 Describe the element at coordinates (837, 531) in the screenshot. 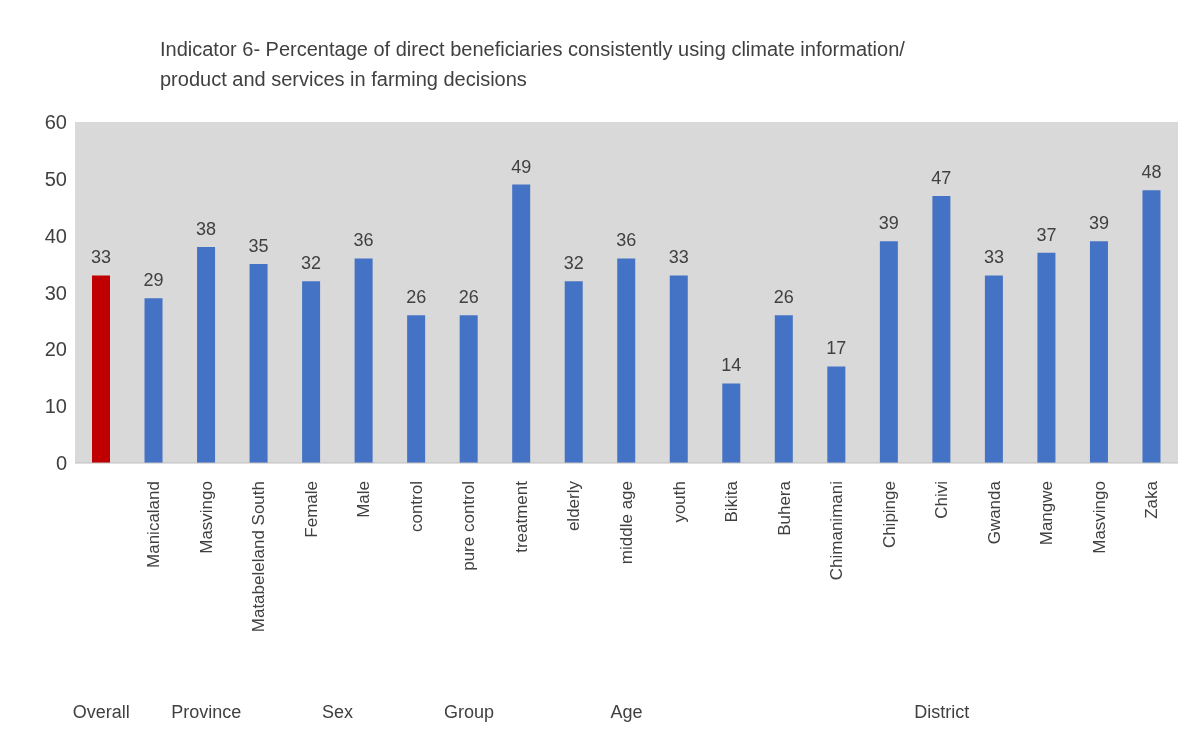

I see `x-tick-label: Chimanimani` at that location.